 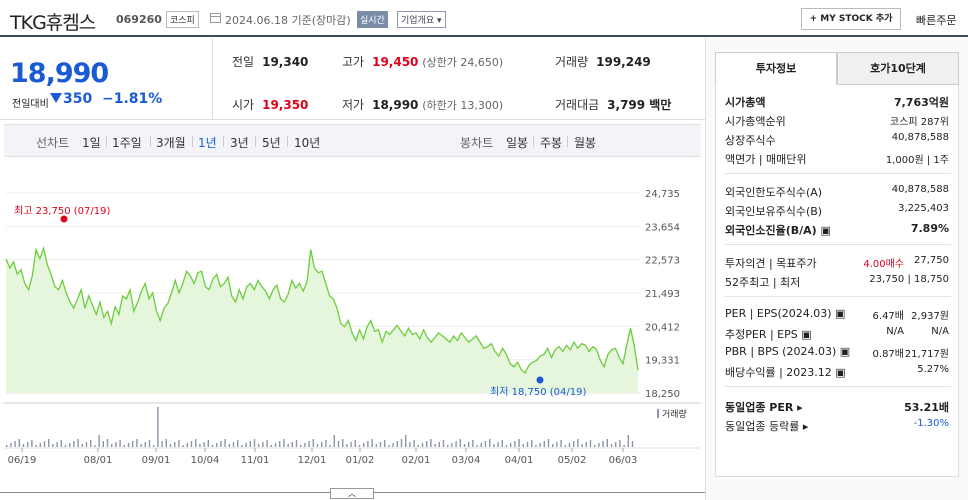 I want to click on info-label: 외국인보유주식수(B), so click(x=774, y=211).